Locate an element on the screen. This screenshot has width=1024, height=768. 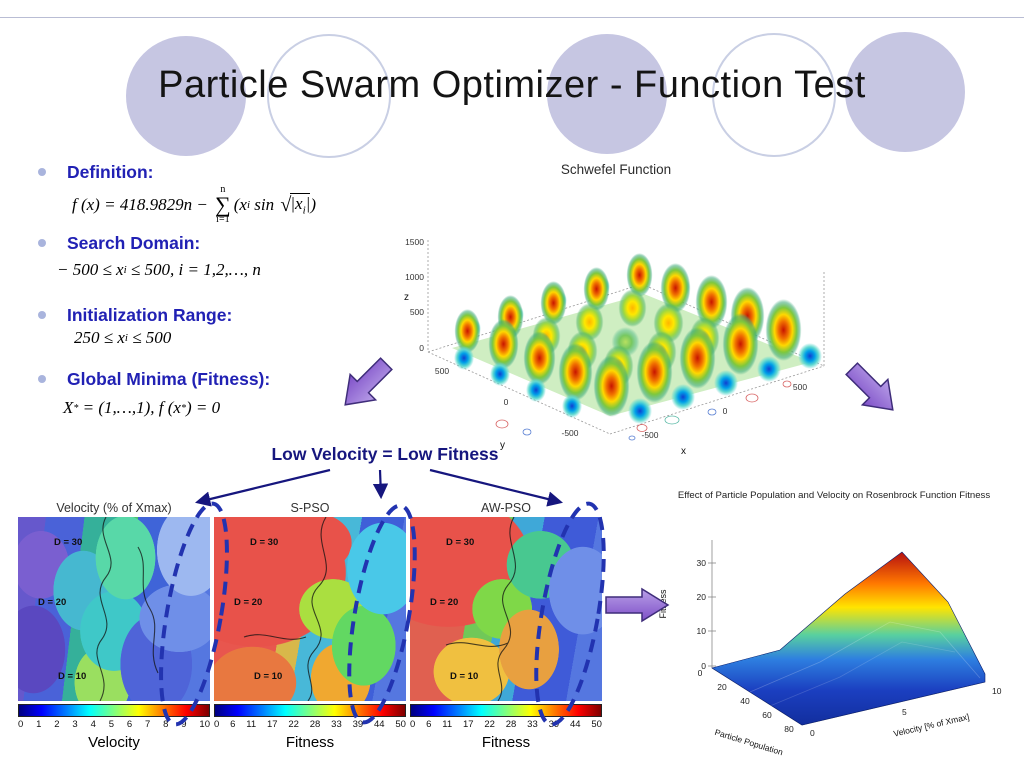
tick-label: 7 is located at coordinates (147, 724).